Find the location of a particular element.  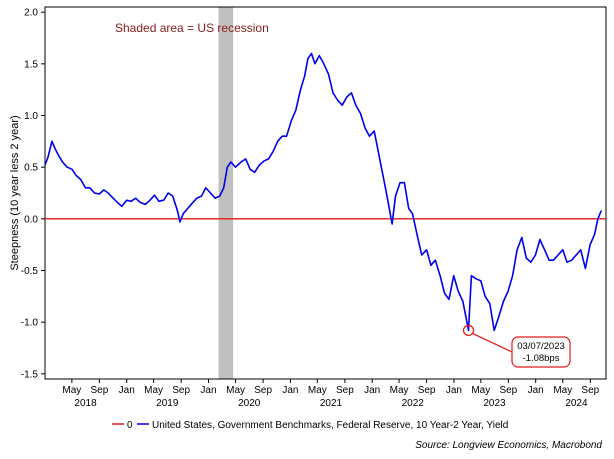

callout-box is located at coordinates (541, 352).